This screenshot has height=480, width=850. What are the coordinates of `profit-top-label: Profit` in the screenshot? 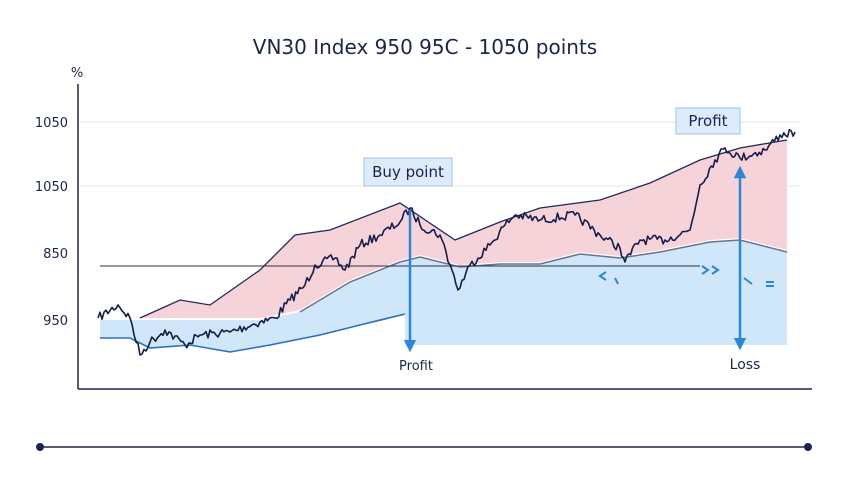 It's located at (707, 121).